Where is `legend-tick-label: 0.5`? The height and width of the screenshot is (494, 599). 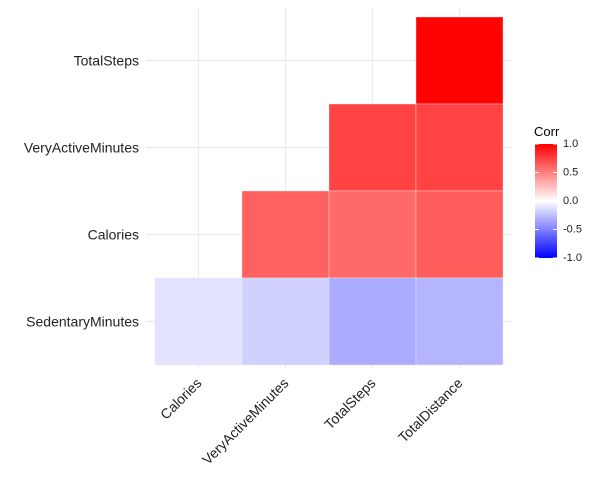
legend-tick-label: 0.5 is located at coordinates (570, 173).